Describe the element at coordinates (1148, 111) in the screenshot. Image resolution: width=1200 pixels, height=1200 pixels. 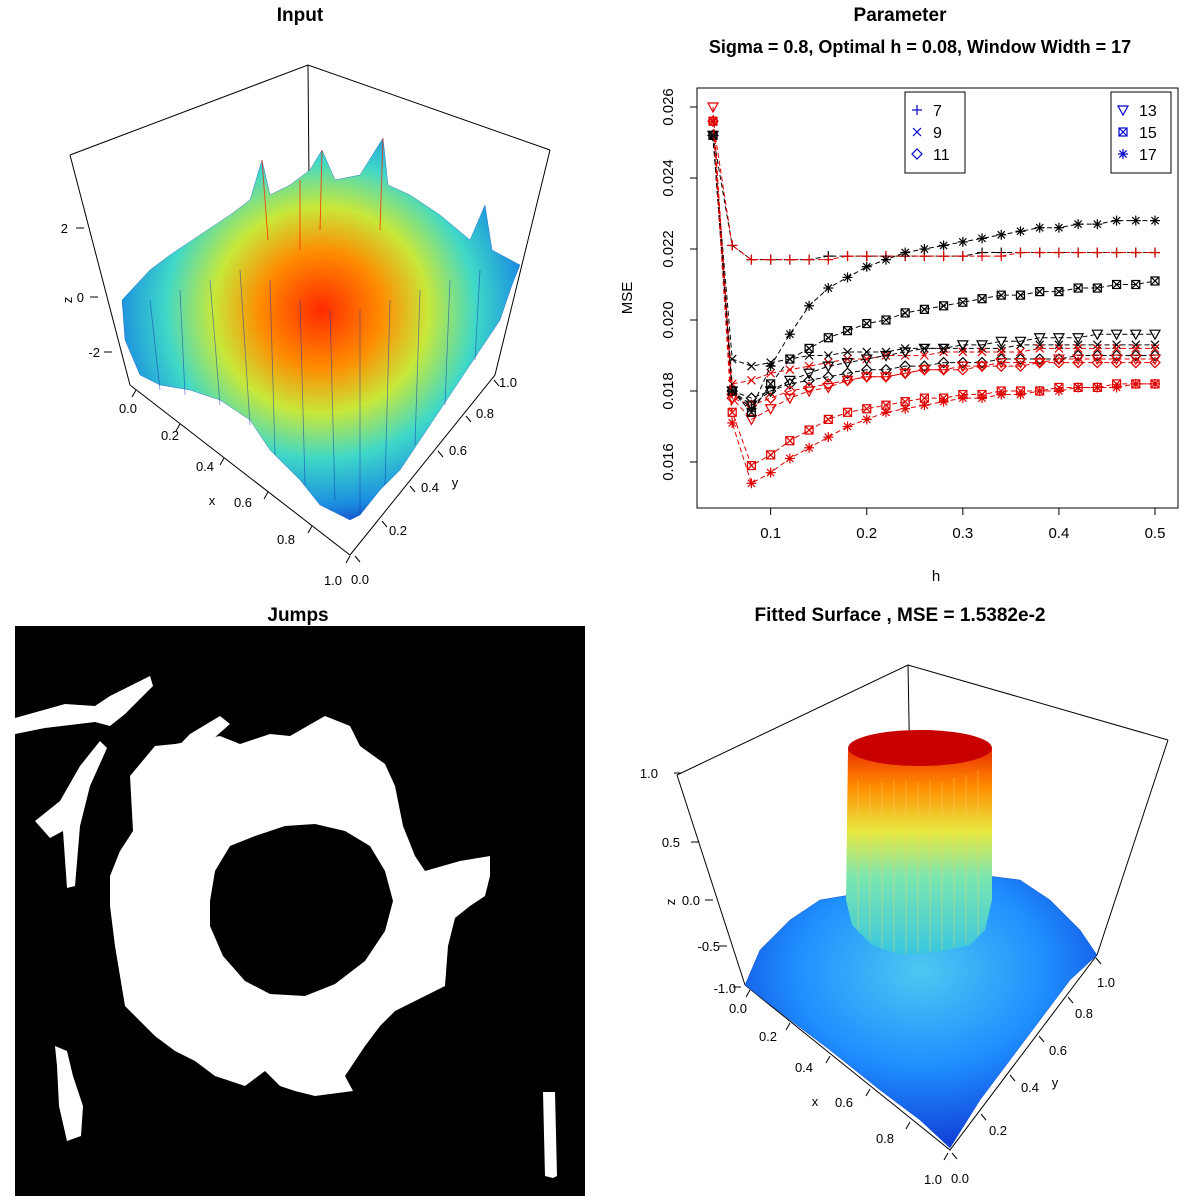
I see `legend-label: 13` at that location.